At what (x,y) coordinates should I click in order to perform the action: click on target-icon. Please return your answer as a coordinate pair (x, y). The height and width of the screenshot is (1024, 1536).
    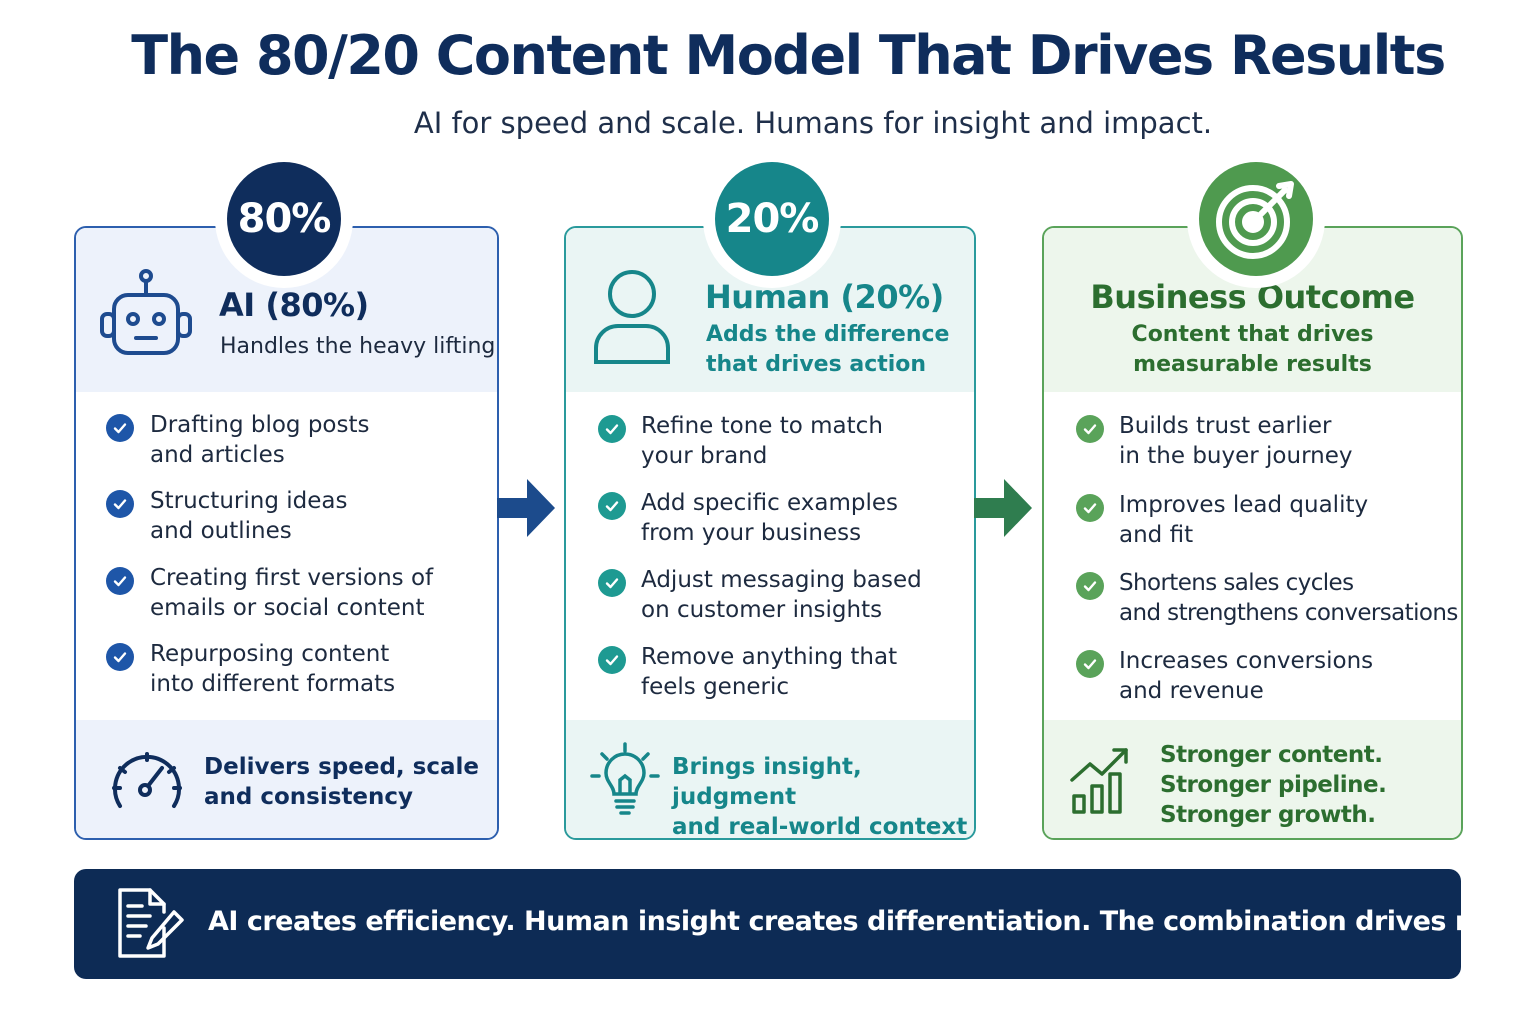
    Looking at the image, I should click on (1256, 219).